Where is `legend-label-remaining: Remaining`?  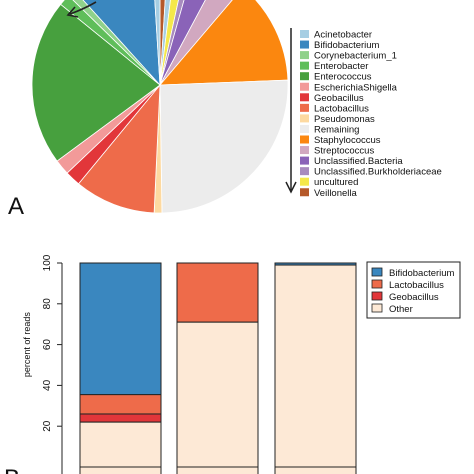
legend-label-remaining: Remaining is located at coordinates (336, 129).